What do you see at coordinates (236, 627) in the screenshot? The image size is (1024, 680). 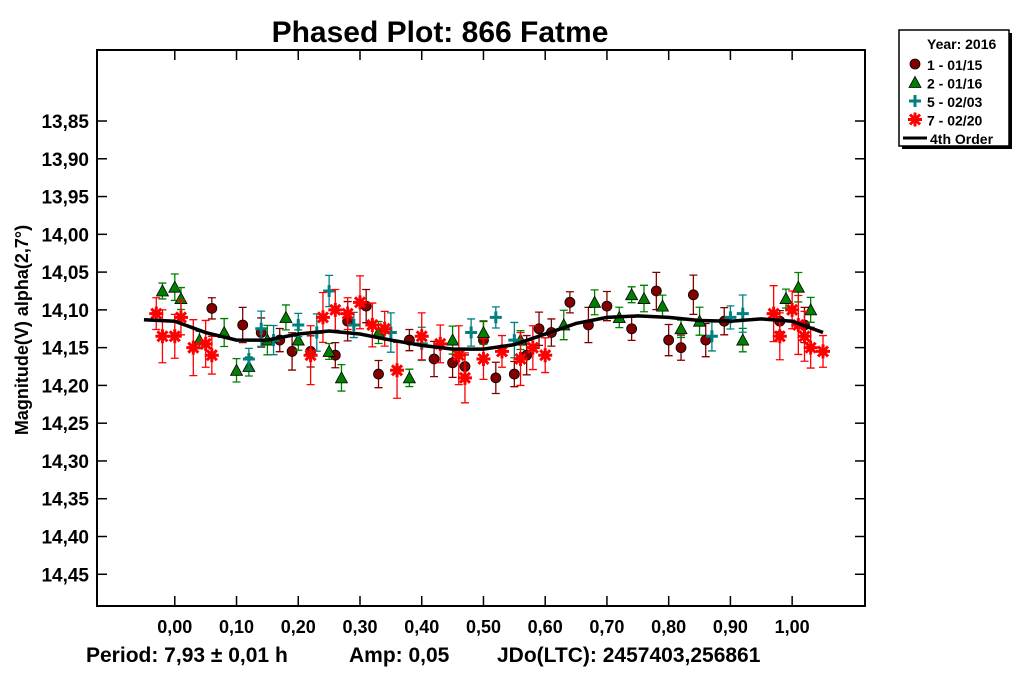 I see `x-tick-label: 0,10` at bounding box center [236, 627].